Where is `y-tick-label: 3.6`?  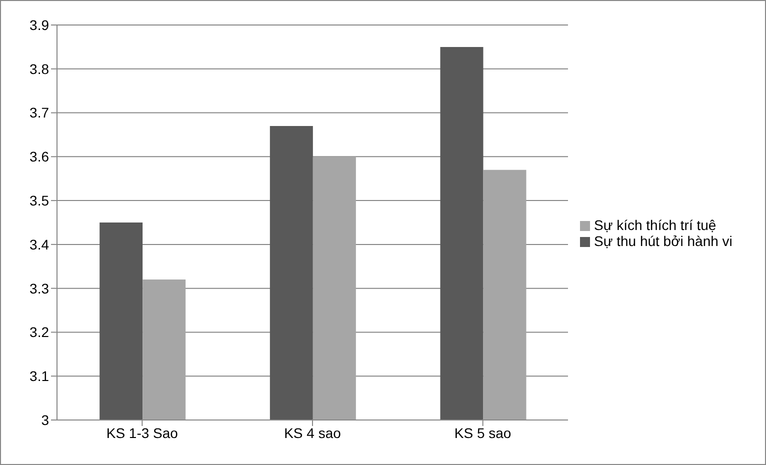 y-tick-label: 3.6 is located at coordinates (40, 156).